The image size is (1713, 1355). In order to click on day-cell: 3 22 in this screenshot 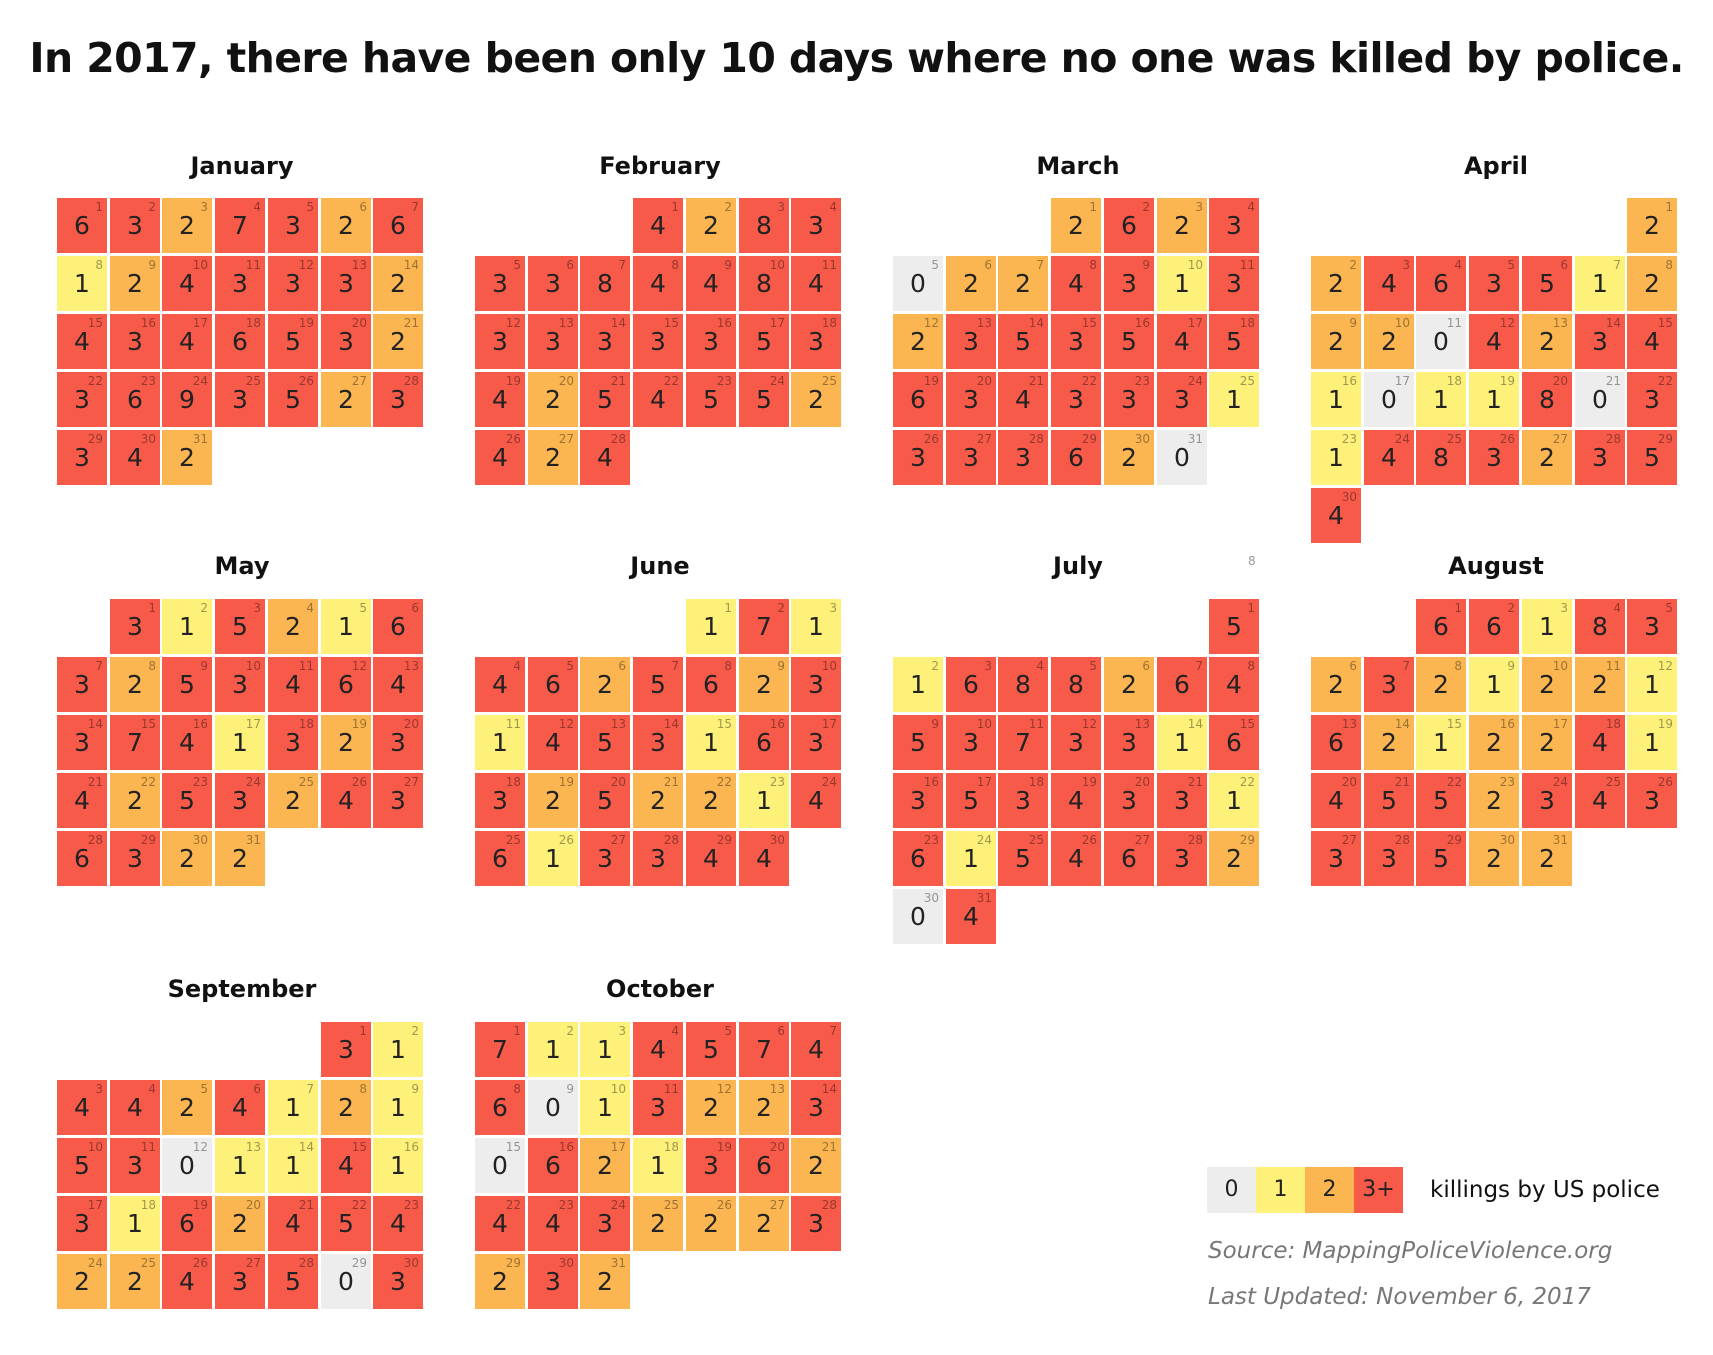, I will do `click(82, 399)`.